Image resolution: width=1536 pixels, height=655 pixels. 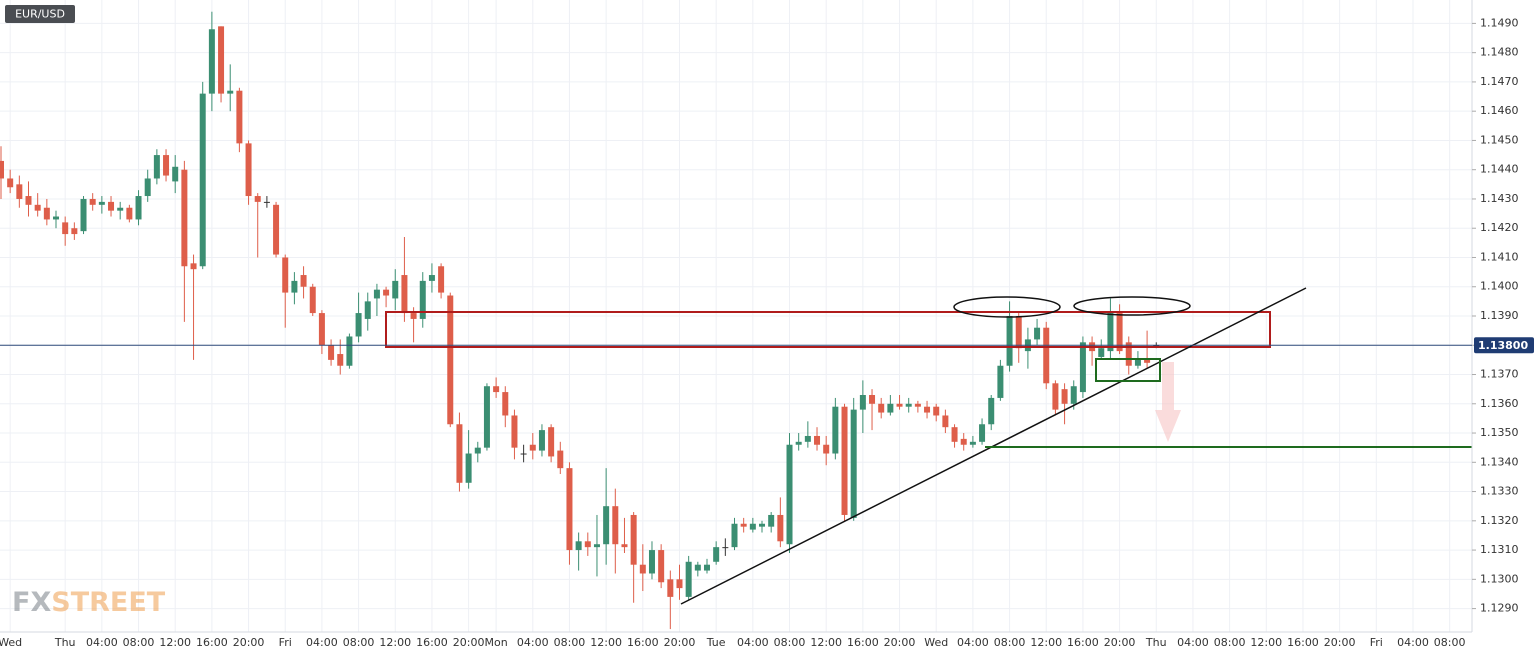 I want to click on y-tick-label: 1.1480, so click(x=1499, y=52).